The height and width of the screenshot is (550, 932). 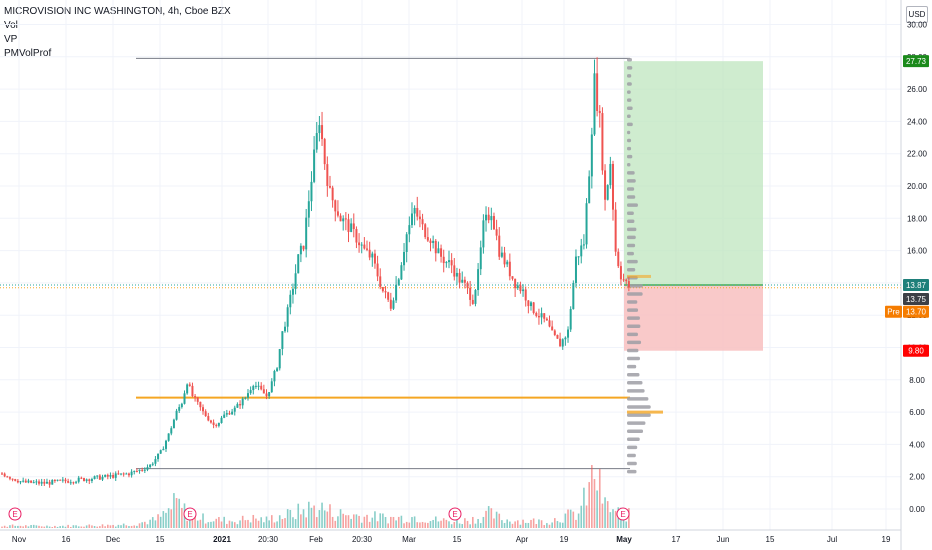 I want to click on stop-zone, so click(x=693, y=317).